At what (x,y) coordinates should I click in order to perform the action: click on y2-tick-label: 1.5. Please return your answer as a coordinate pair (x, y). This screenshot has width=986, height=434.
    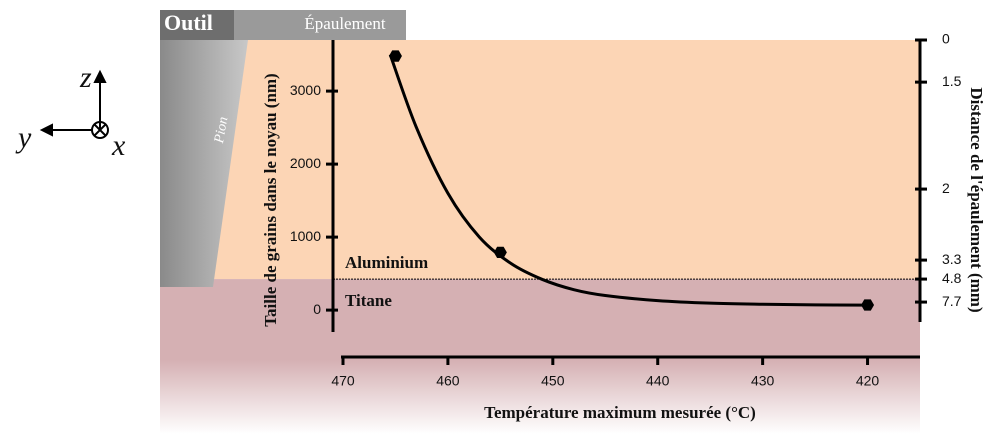
    Looking at the image, I should click on (952, 81).